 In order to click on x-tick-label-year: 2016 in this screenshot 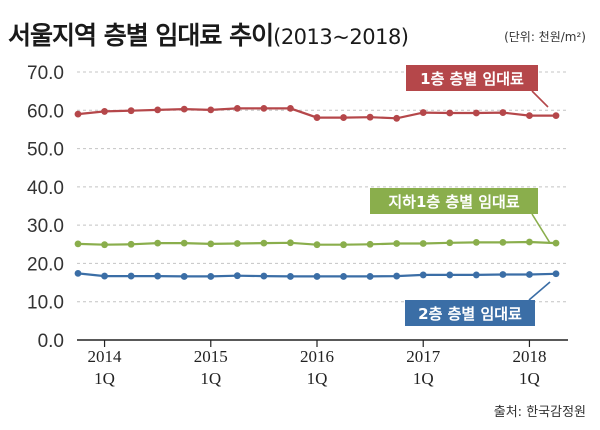, I will do `click(317, 356)`.